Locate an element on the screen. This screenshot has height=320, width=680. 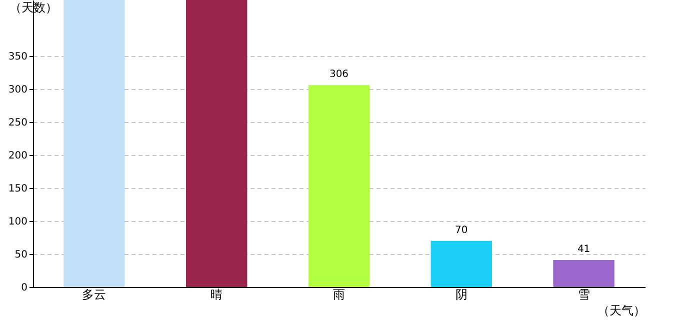
x-tick-label: 阴 is located at coordinates (461, 295).